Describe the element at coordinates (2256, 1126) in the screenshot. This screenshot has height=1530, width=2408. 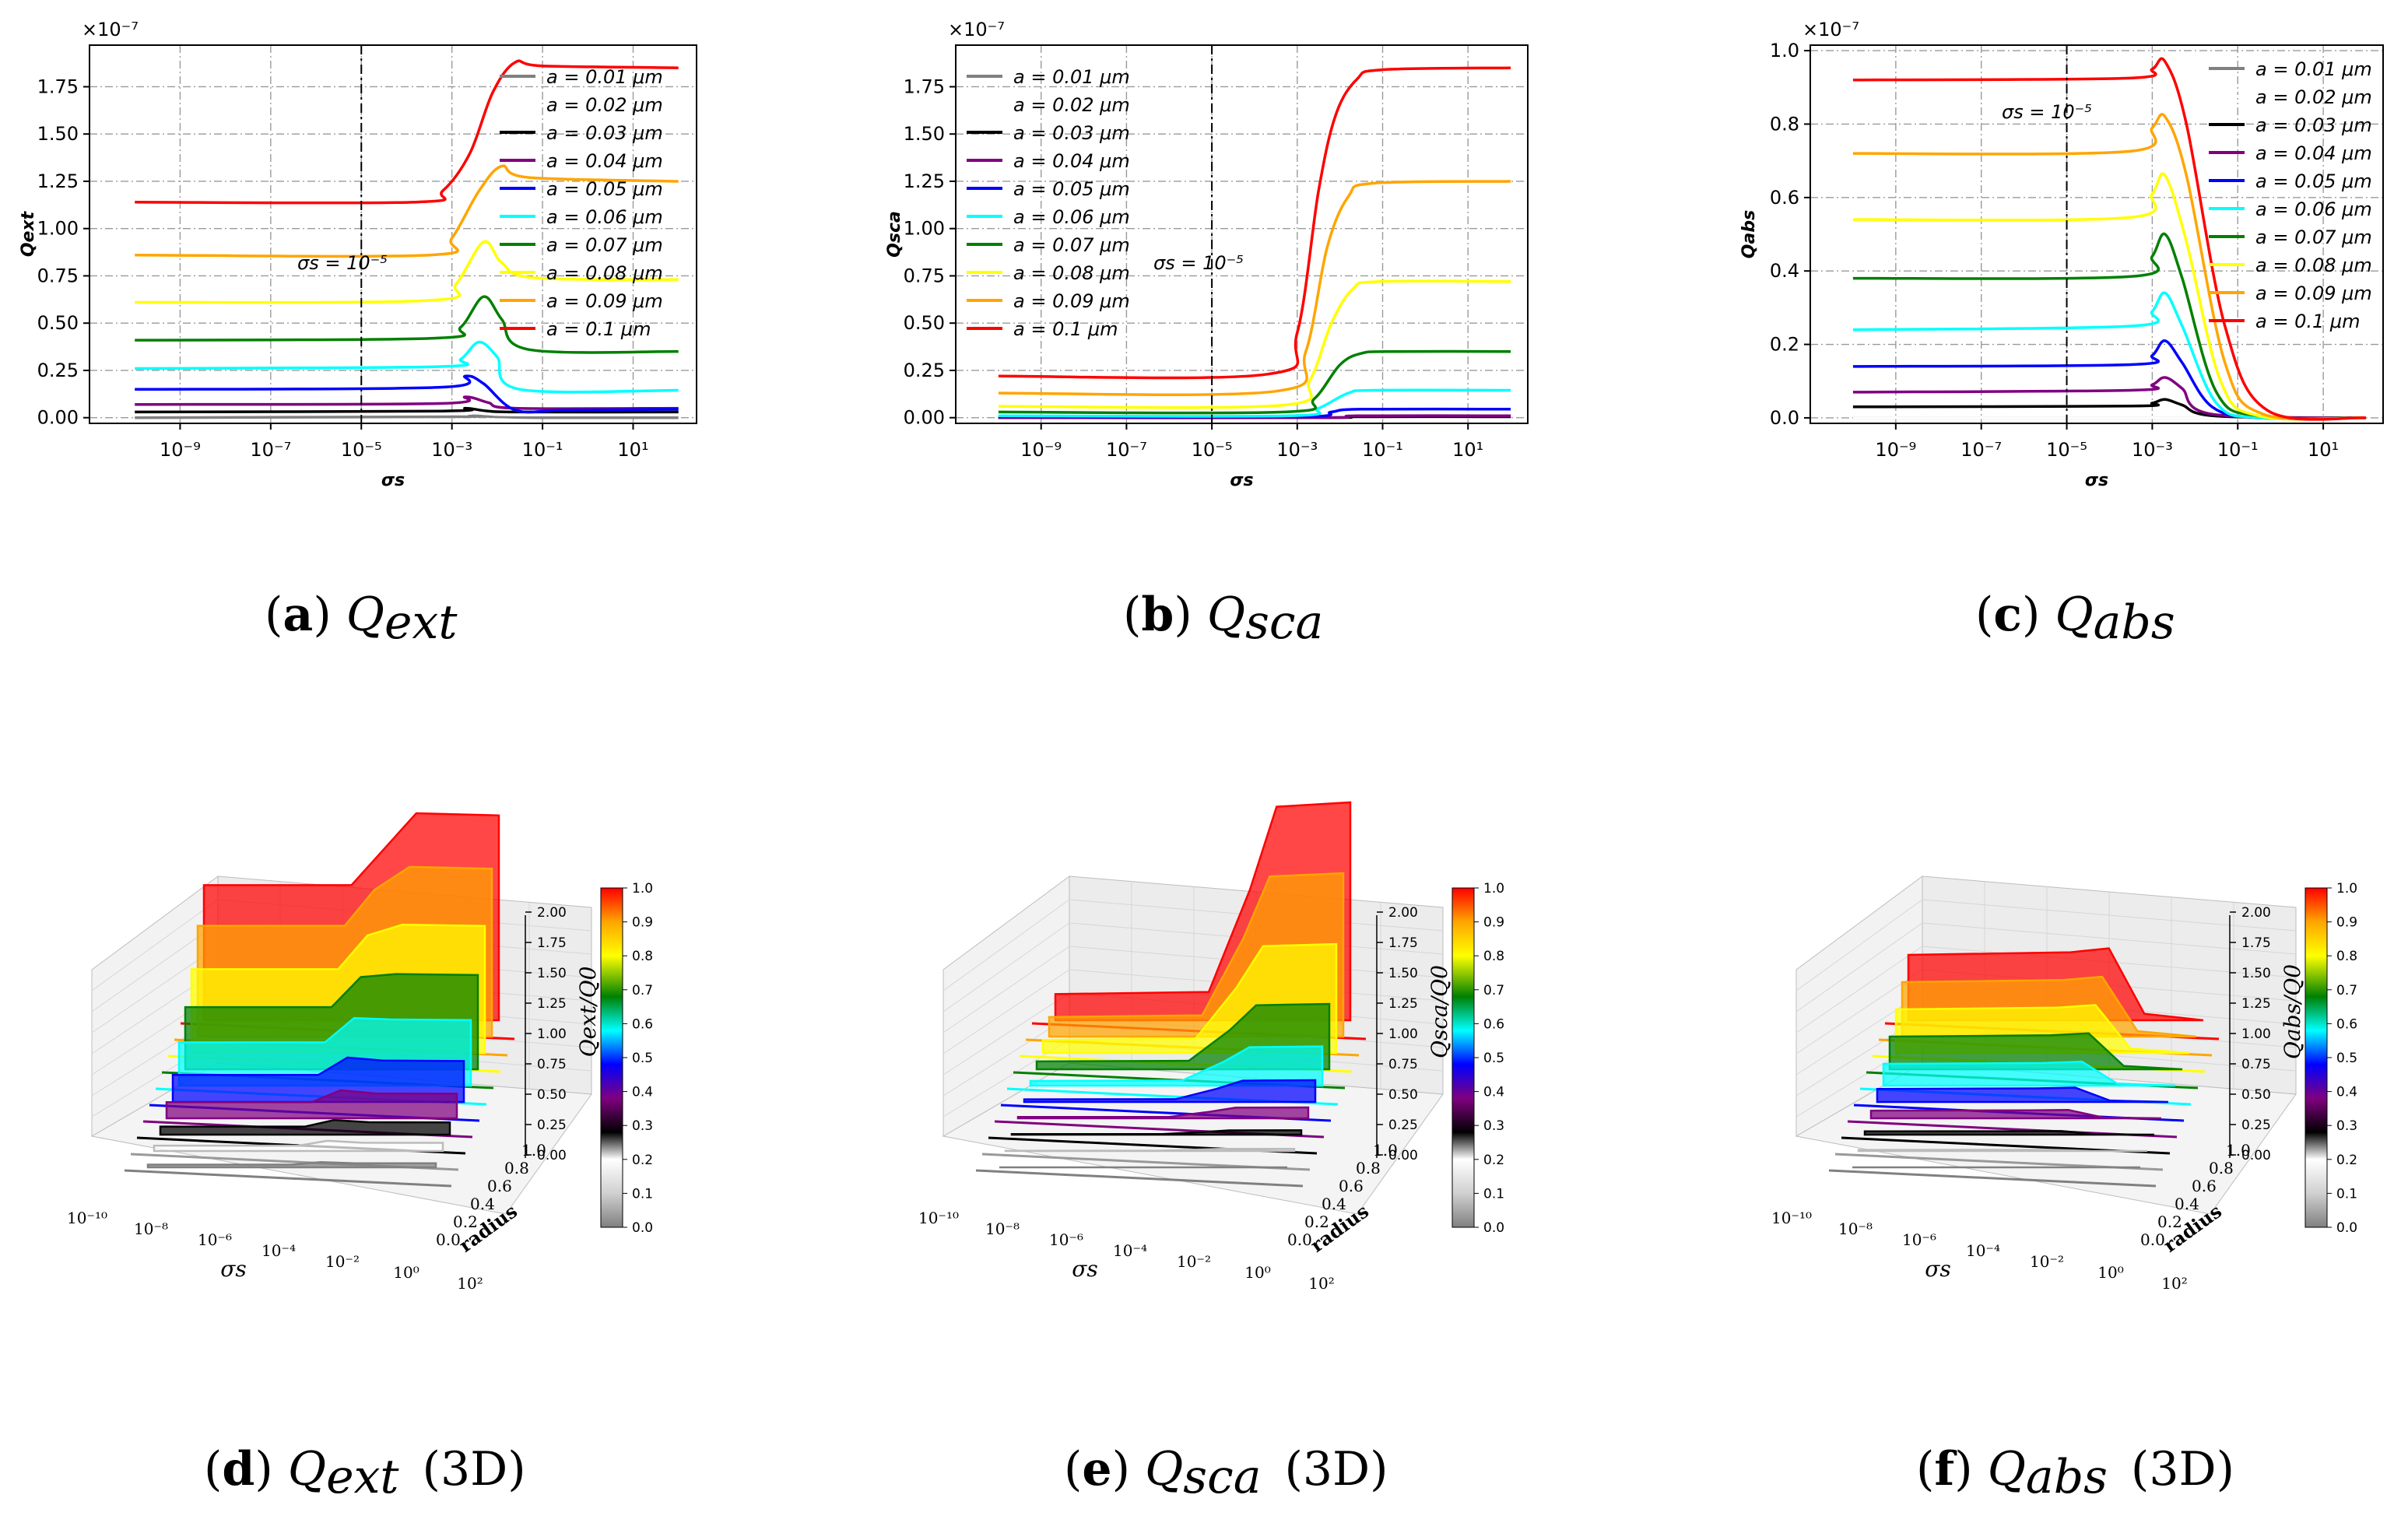
I see `z-tick-label: 0.25` at that location.